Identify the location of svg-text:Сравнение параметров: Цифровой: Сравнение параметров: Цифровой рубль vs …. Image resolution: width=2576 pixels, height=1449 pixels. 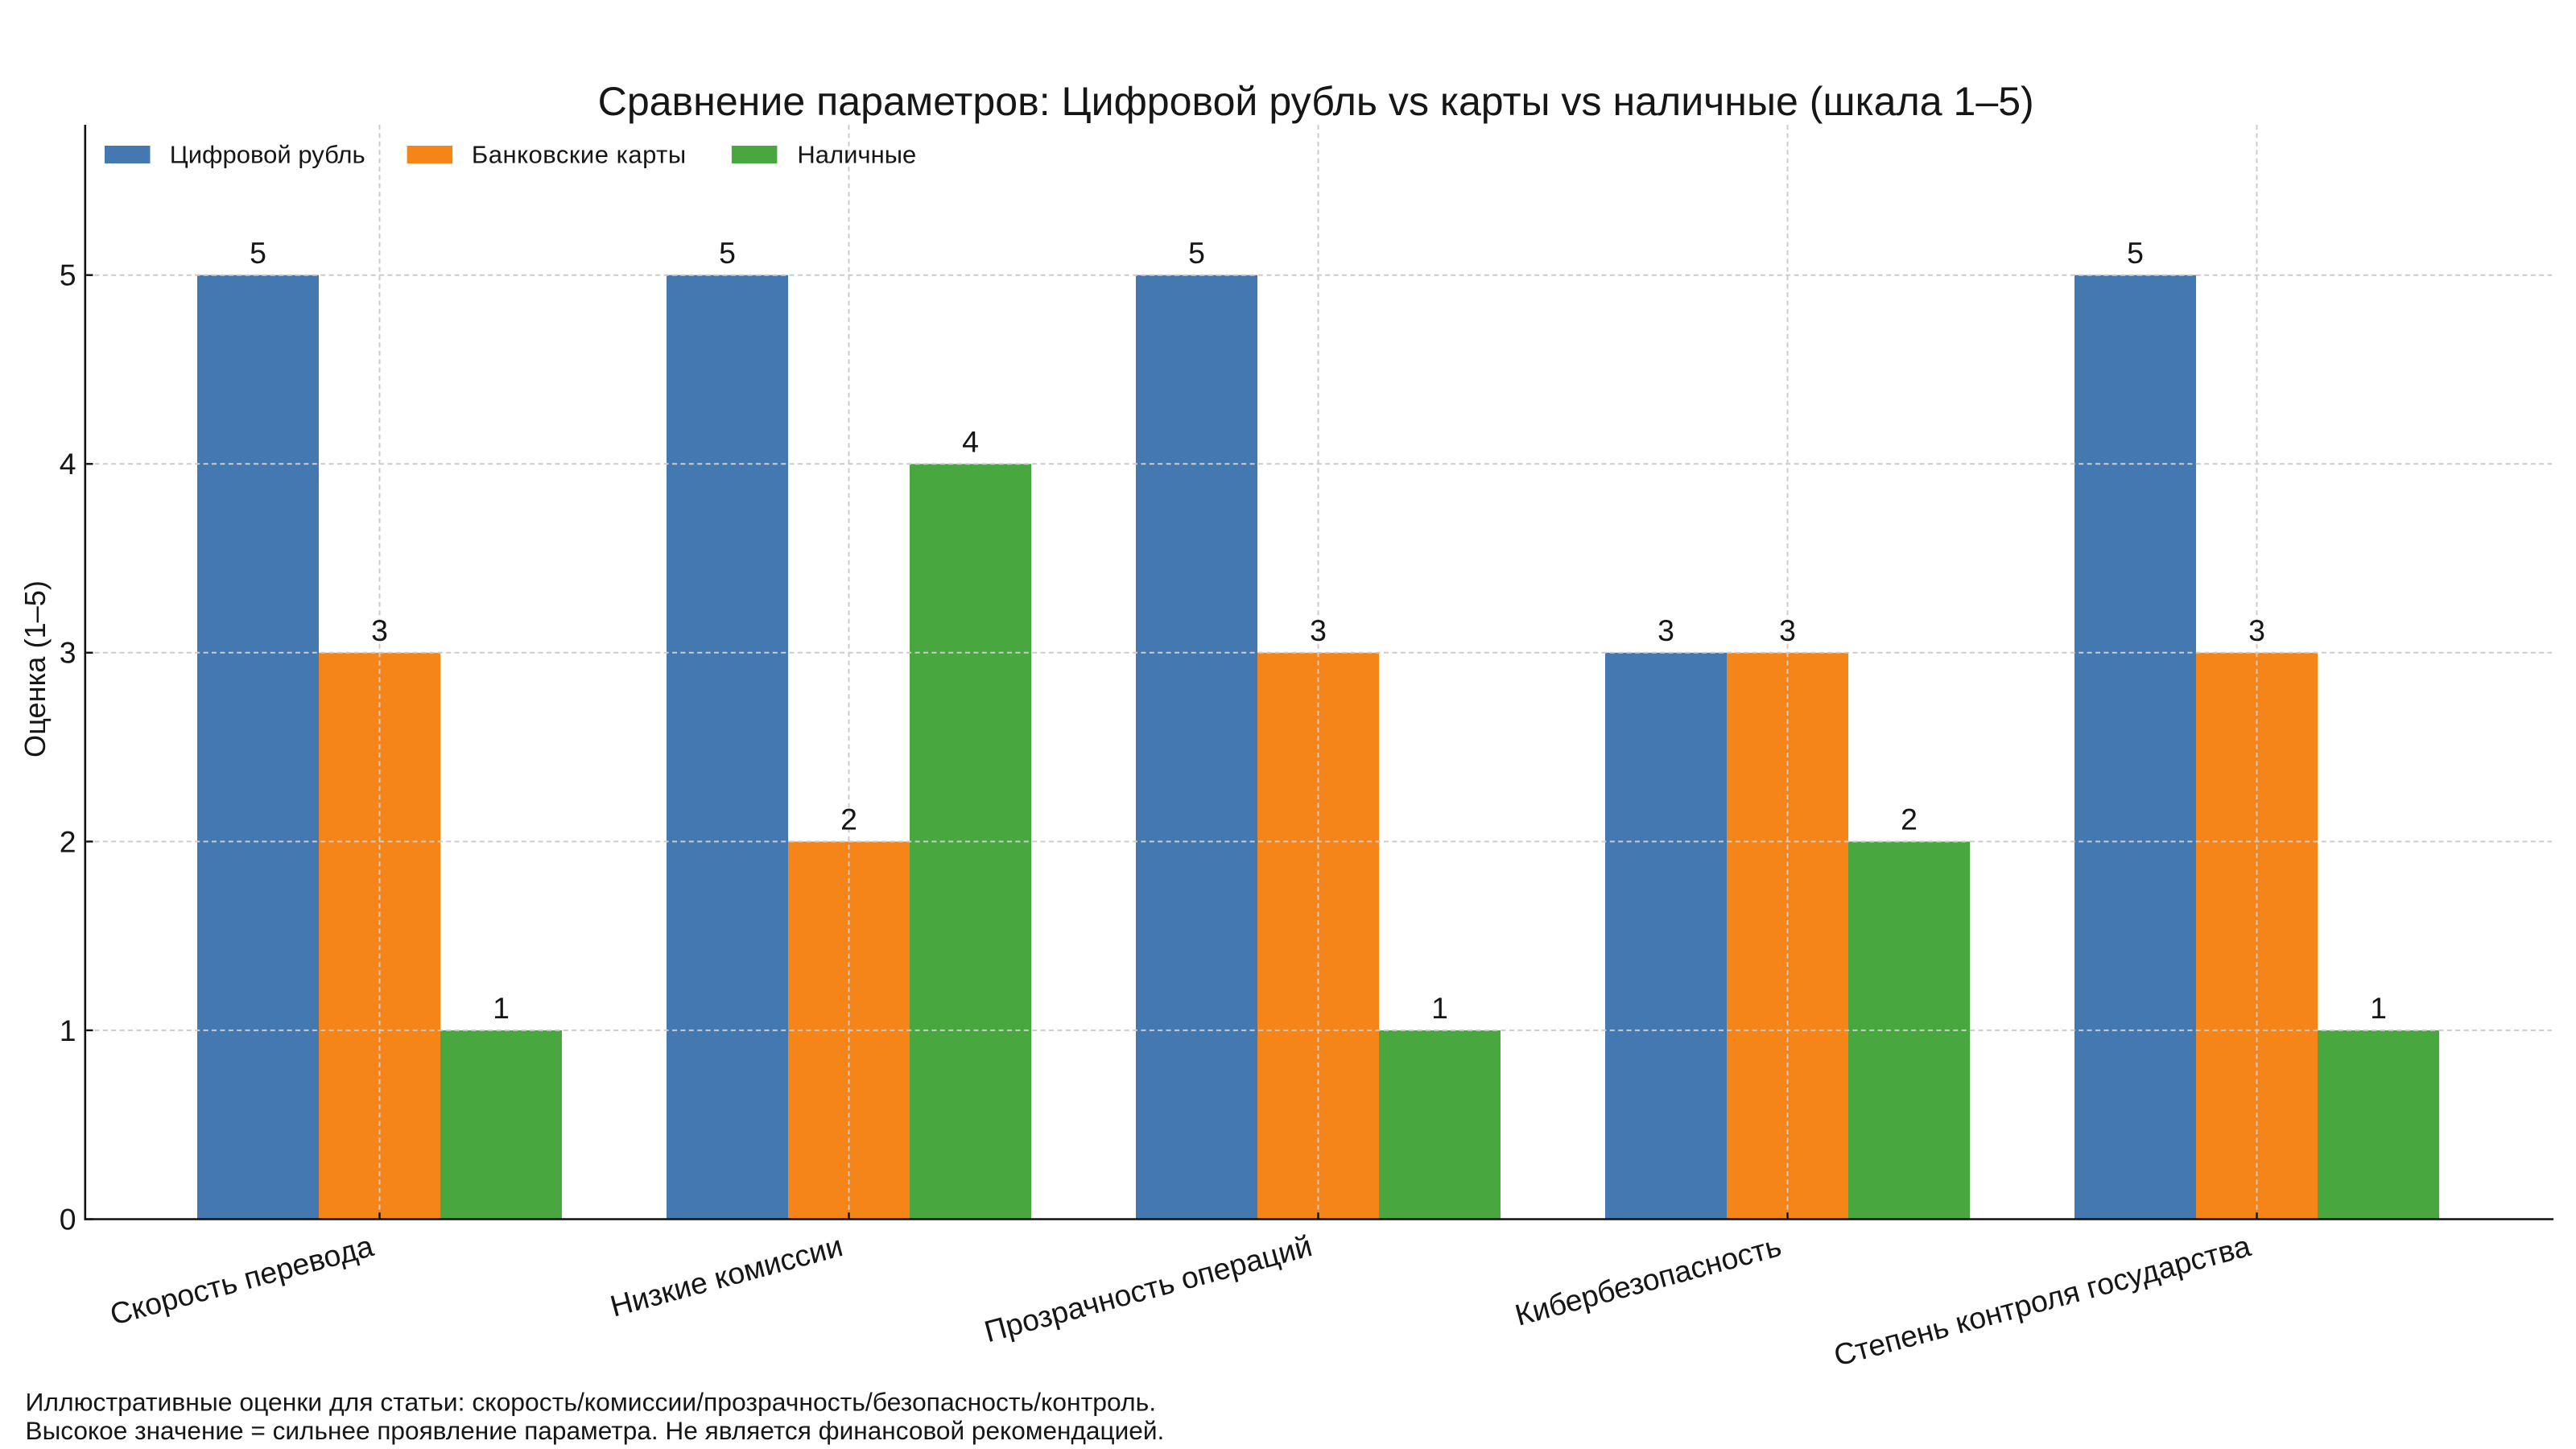
(1316, 101).